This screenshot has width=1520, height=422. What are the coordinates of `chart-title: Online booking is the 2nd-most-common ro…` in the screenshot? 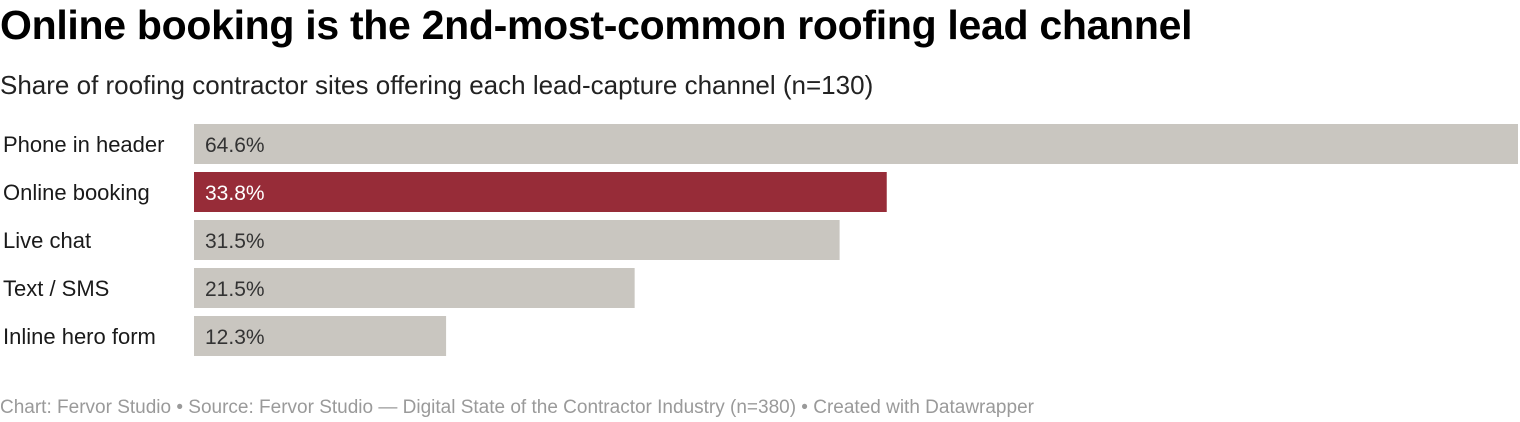 It's located at (596, 25).